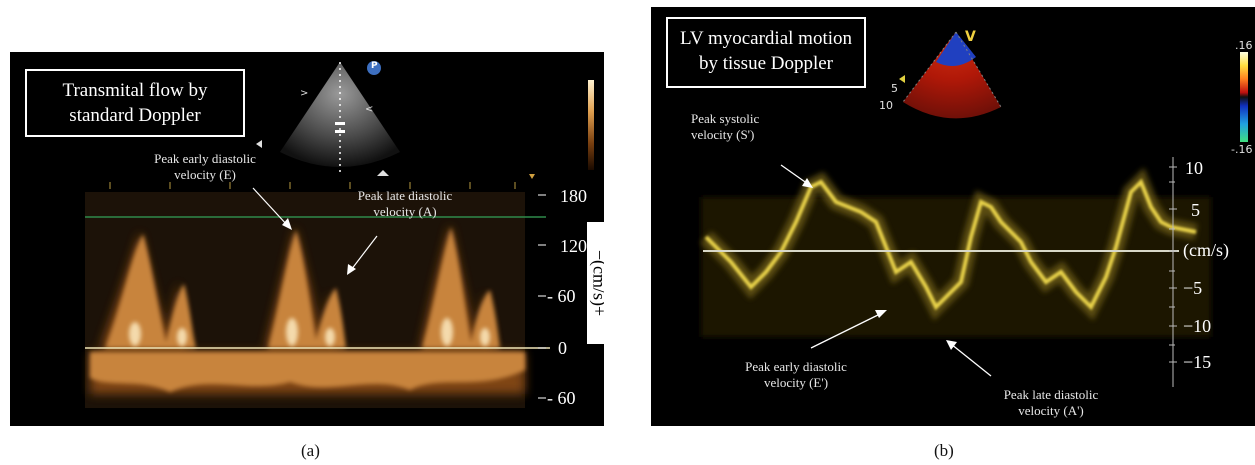  What do you see at coordinates (894, 88) in the screenshot?
I see `depth-label: 5` at bounding box center [894, 88].